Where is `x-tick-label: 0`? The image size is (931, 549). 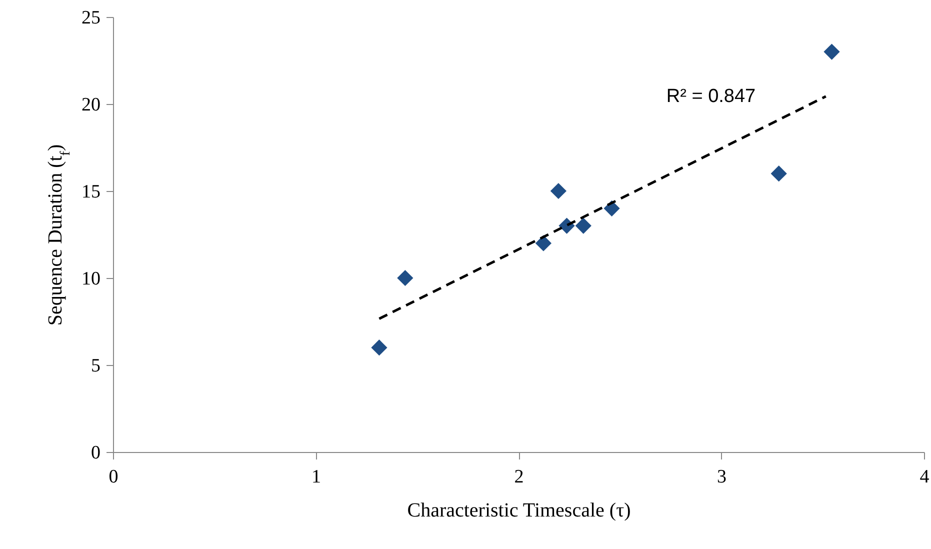
x-tick-label: 0 is located at coordinates (113, 477).